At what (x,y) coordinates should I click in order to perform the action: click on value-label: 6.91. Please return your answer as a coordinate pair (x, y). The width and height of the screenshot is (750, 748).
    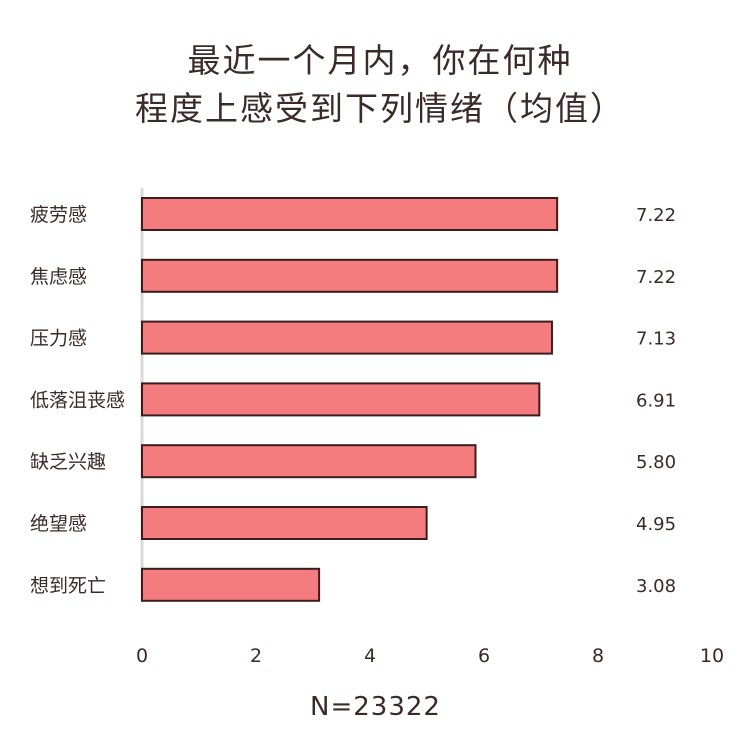
    Looking at the image, I should click on (656, 400).